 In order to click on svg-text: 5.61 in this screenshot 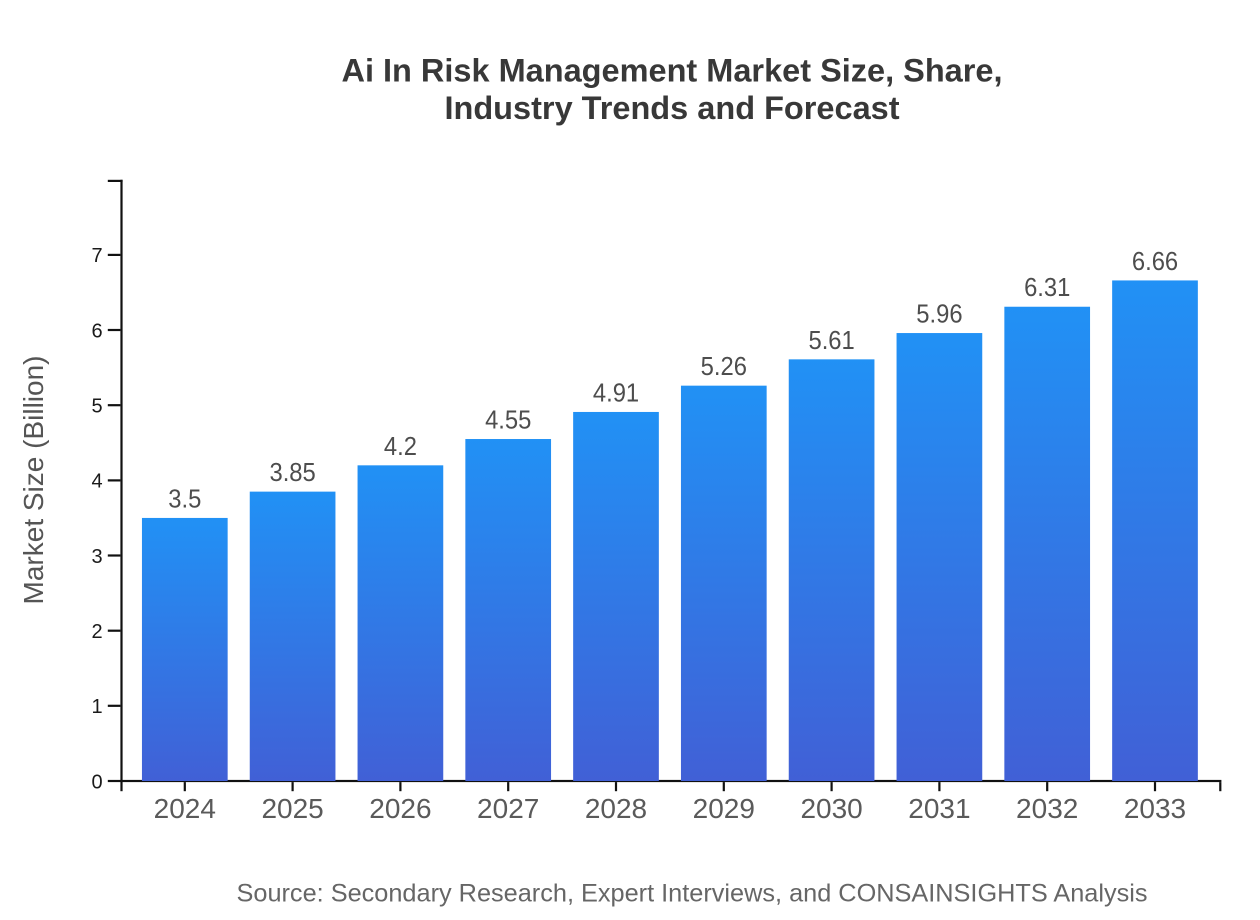, I will do `click(831, 340)`.